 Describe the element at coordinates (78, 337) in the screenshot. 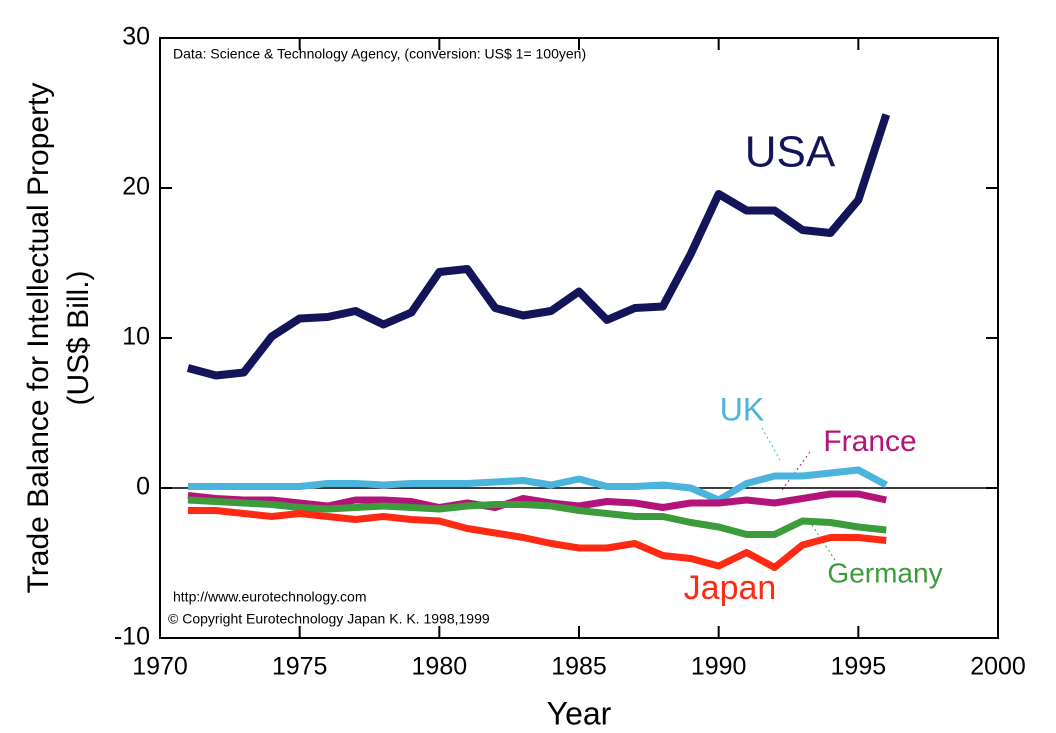

I see `y-axis-title: (US$ Bill.)` at that location.